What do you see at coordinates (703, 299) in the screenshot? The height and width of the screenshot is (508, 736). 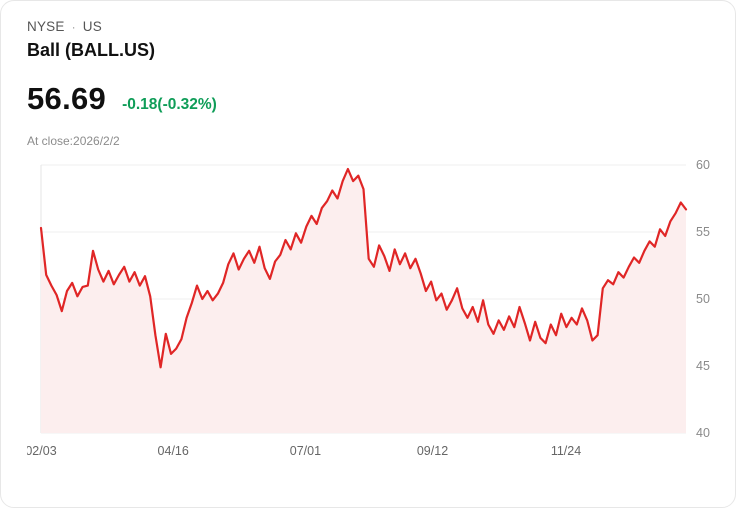 I see `y-axis-label: 50` at bounding box center [703, 299].